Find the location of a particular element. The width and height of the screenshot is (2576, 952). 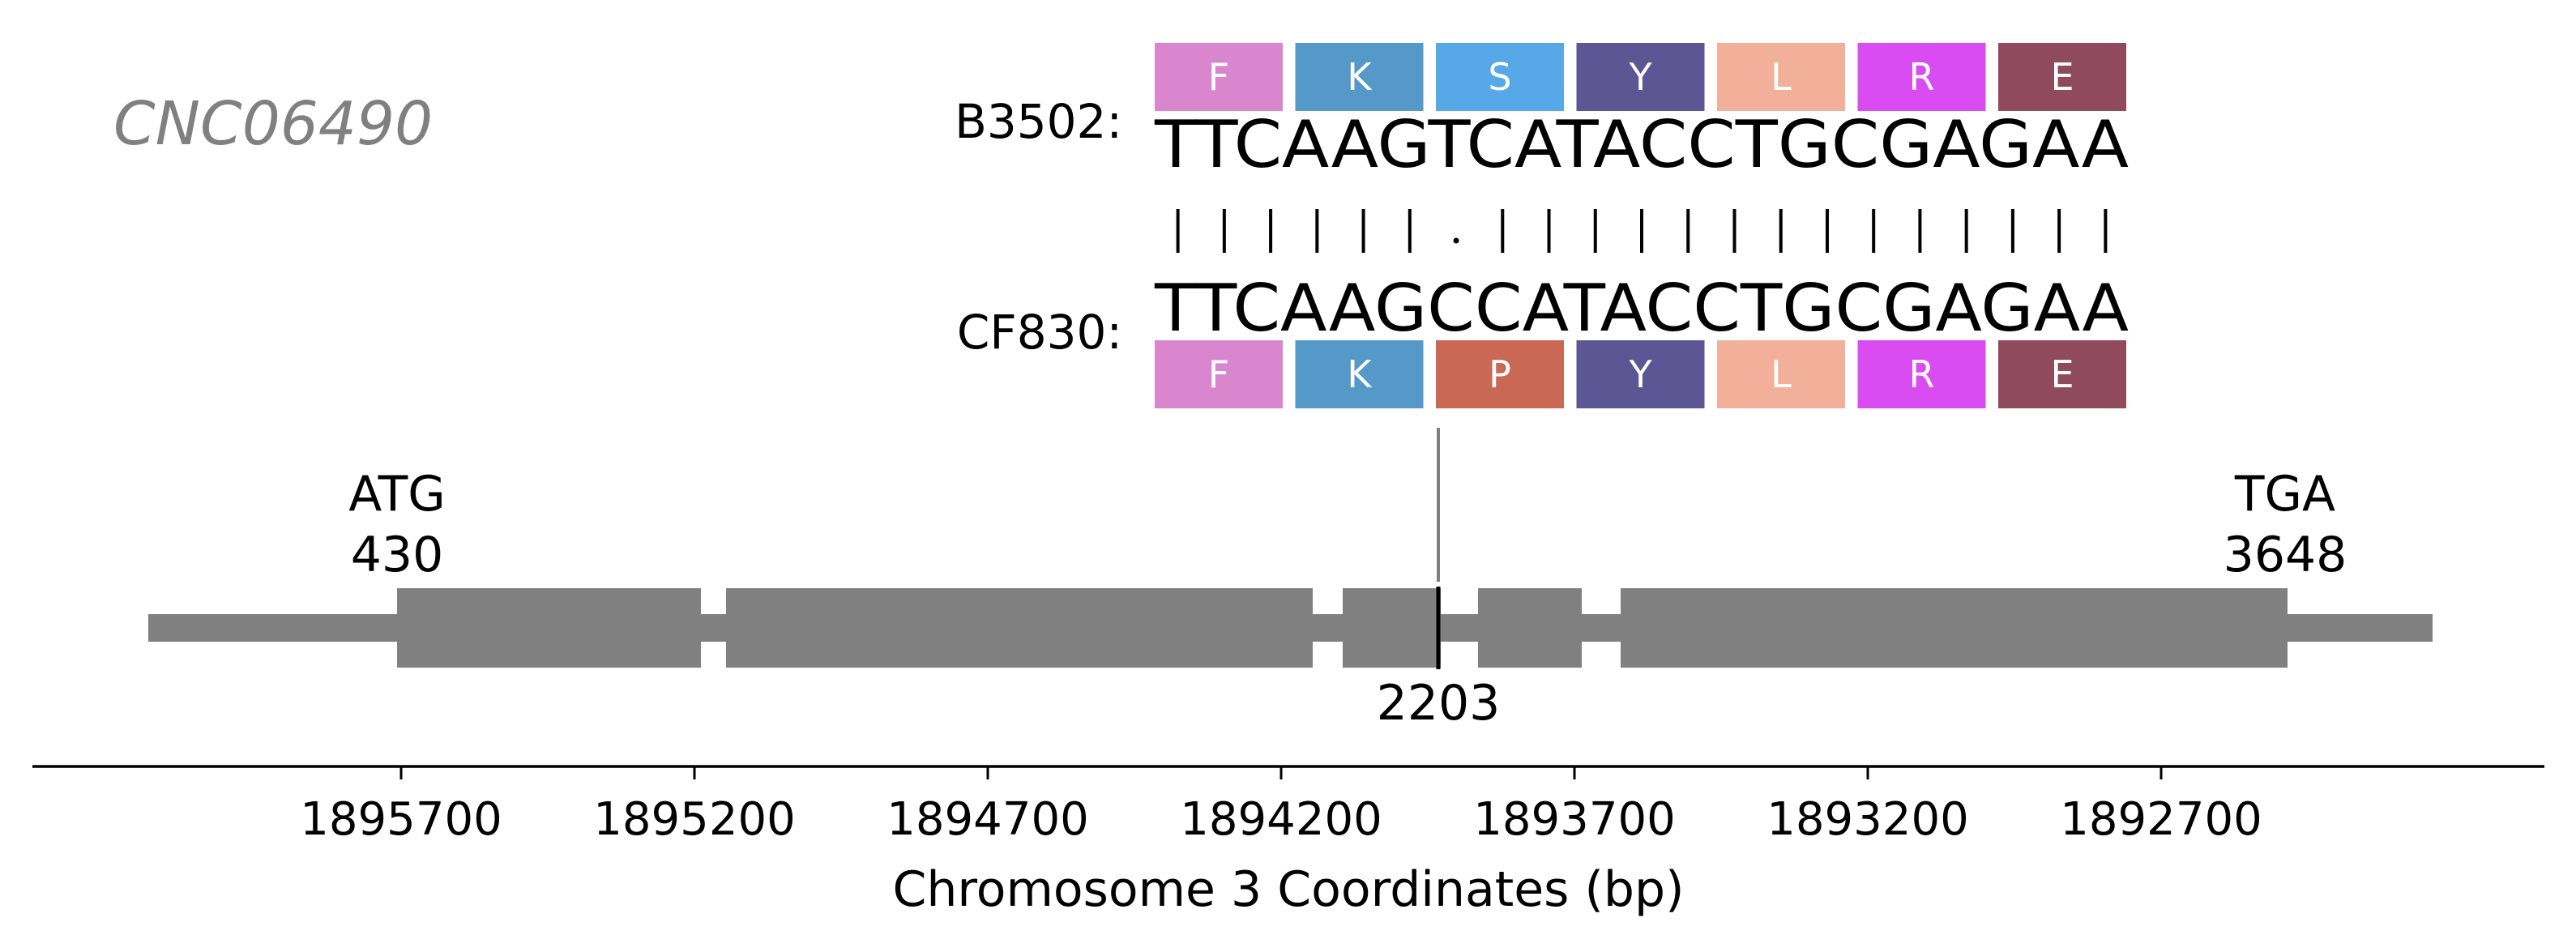

variant-position-label: 2203 is located at coordinates (1439, 703).